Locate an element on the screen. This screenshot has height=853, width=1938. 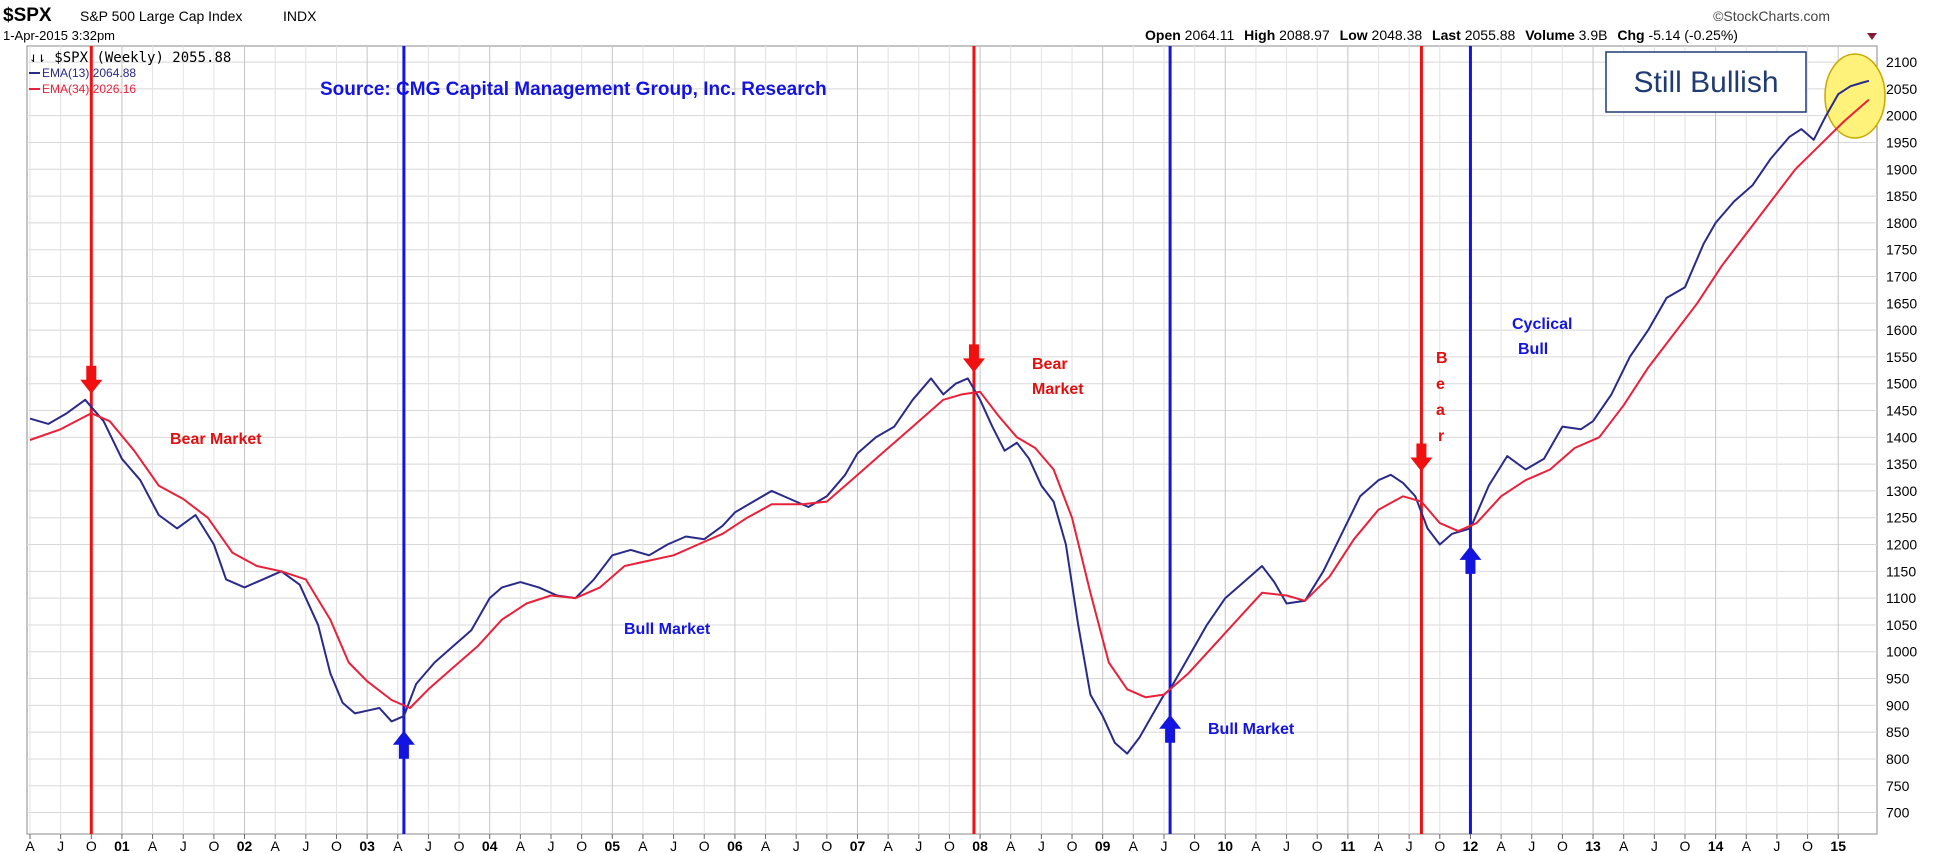
x-tick-label: 10 is located at coordinates (1225, 845).